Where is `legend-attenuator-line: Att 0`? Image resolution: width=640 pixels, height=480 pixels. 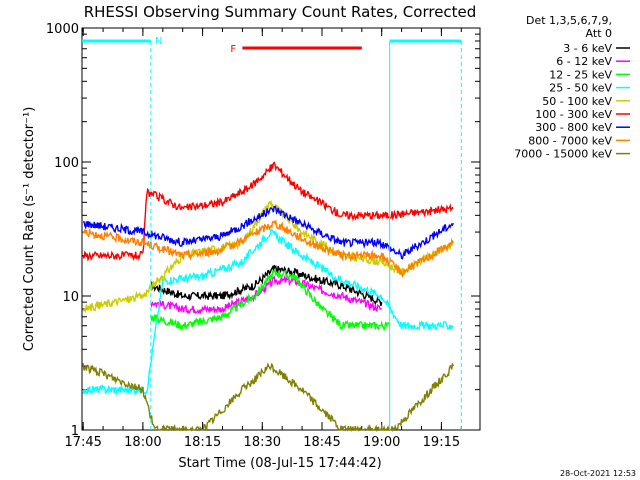
legend-attenuator-line: Att 0 is located at coordinates (599, 33).